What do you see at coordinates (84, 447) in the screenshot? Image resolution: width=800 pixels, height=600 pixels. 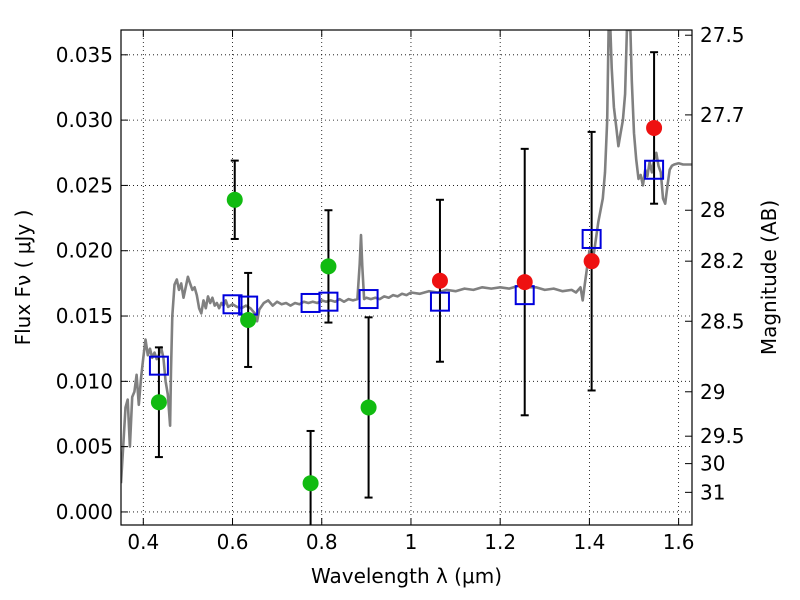 I see `y-tick-label: 0.005` at bounding box center [84, 447].